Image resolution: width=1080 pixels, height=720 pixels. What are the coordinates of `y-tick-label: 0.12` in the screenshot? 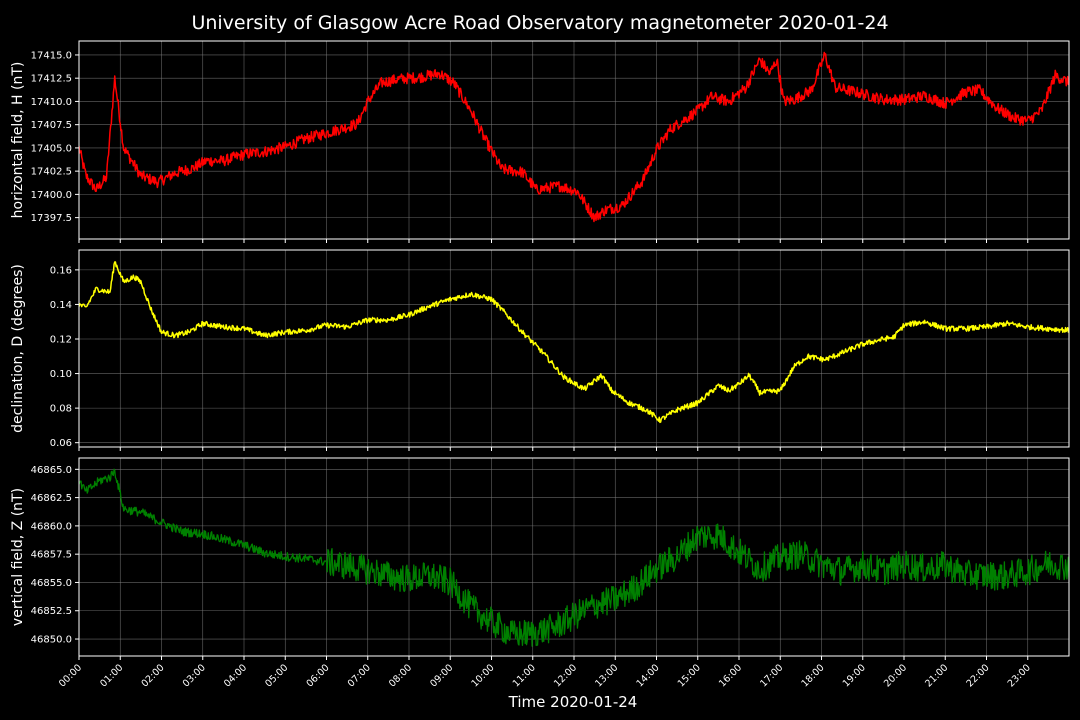 It's located at (61, 339).